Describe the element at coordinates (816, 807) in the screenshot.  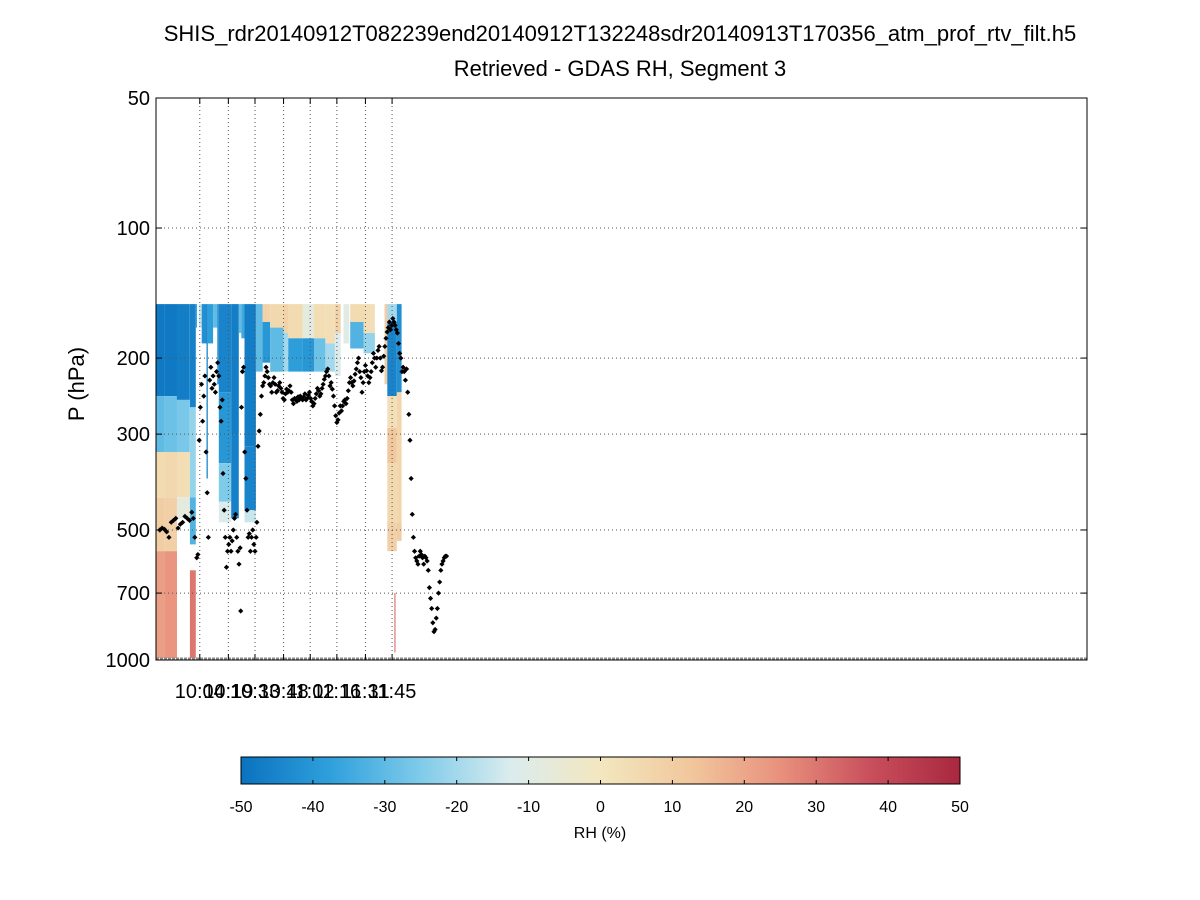
I see `colorbar-tick-label: 30` at that location.